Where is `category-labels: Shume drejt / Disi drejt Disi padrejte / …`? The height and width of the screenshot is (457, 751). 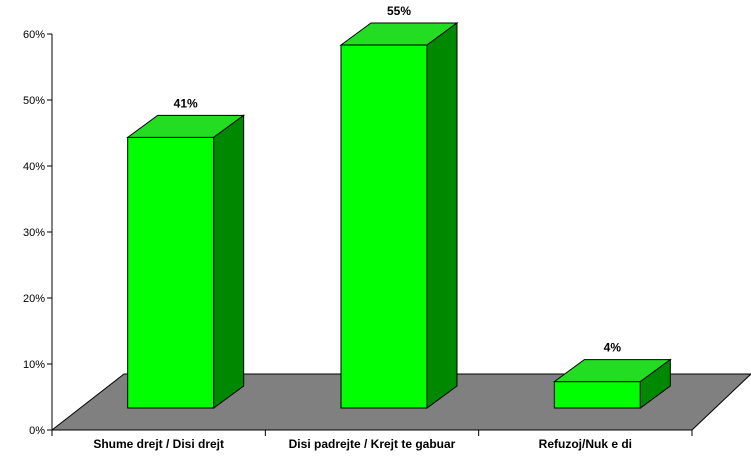 category-labels: Shume drejt / Disi drejt Disi padrejte / … is located at coordinates (362, 444).